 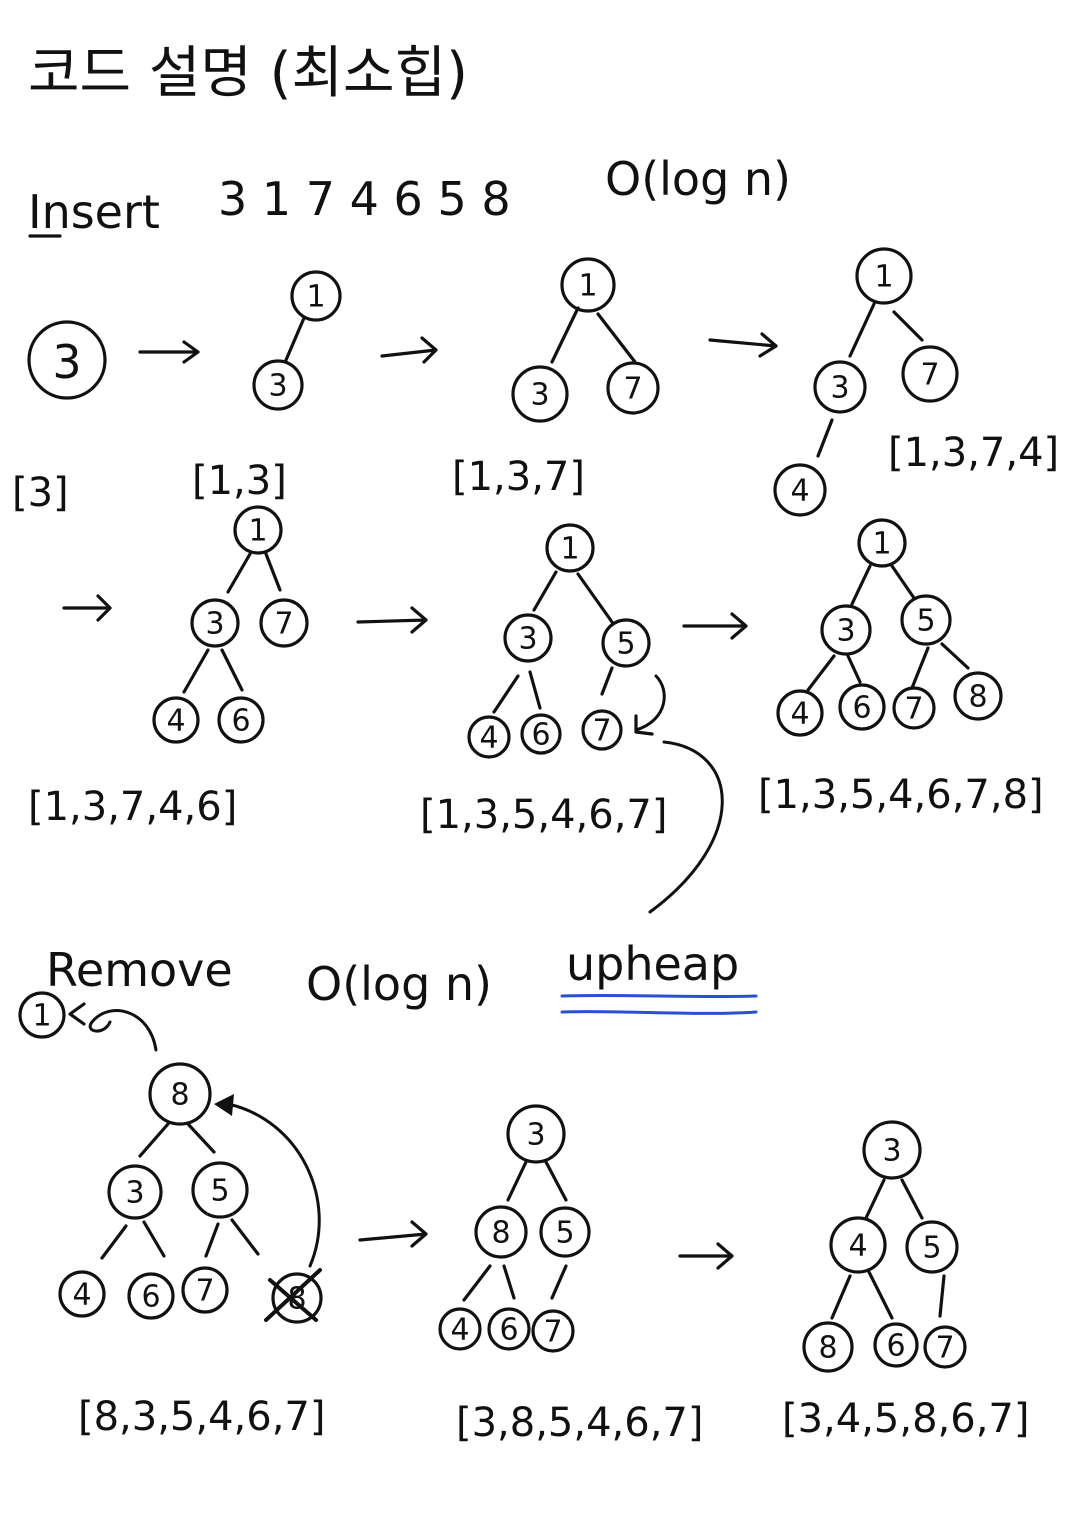 I want to click on page-title: 코드 설명 (최소힙), so click(x=248, y=73).